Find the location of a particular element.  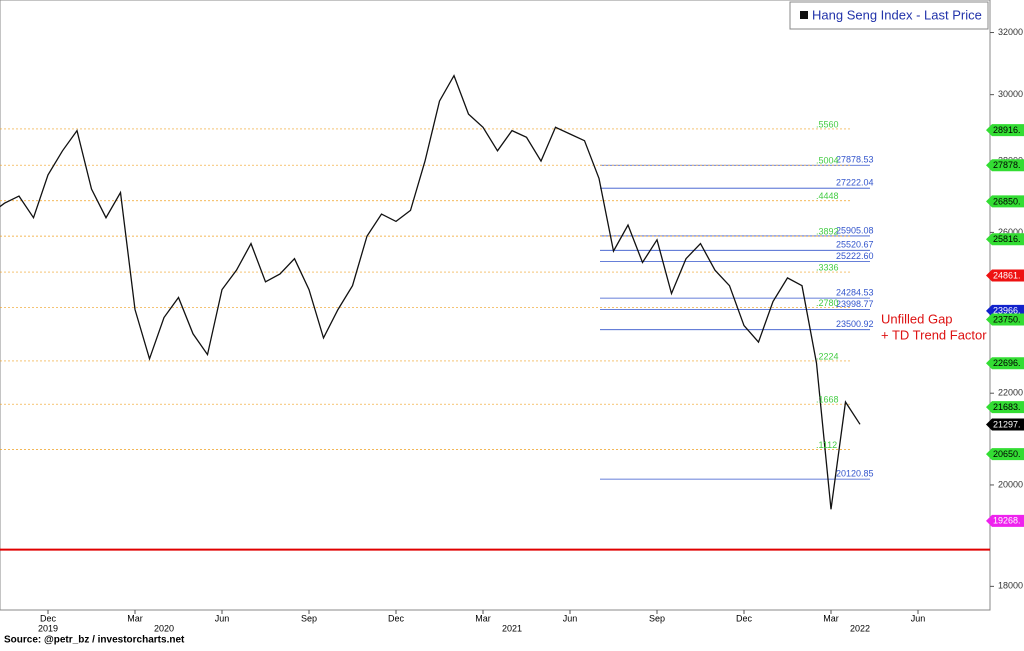

annotation-line: Unfilled Gap is located at coordinates (917, 318).